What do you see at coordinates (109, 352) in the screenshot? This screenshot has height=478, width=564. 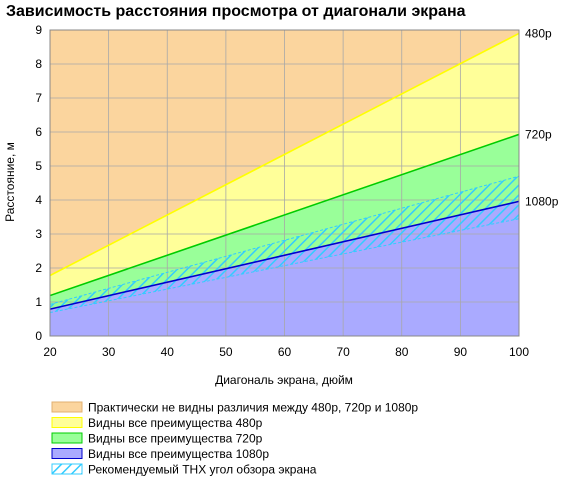 I see `x-tick-label: 30` at bounding box center [109, 352].